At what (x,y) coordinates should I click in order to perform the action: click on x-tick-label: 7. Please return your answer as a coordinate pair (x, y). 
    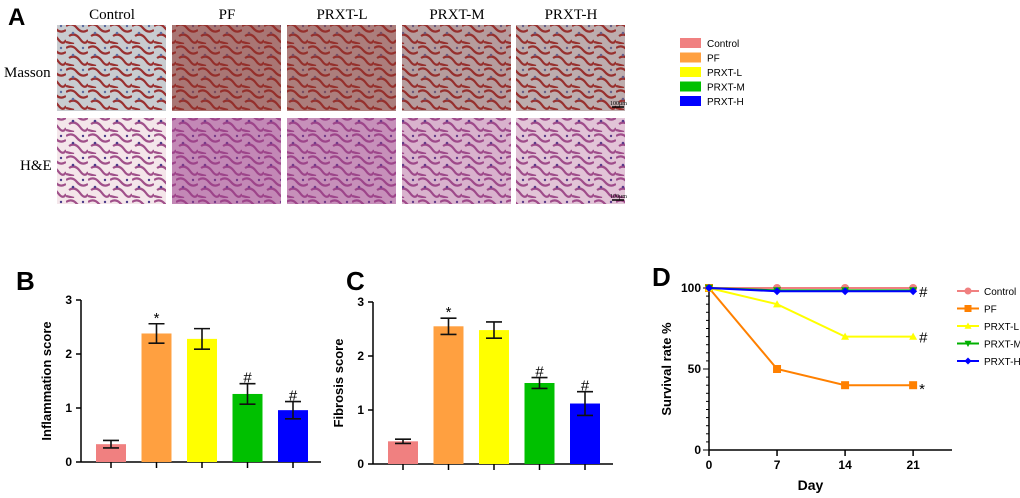
    Looking at the image, I should click on (777, 465).